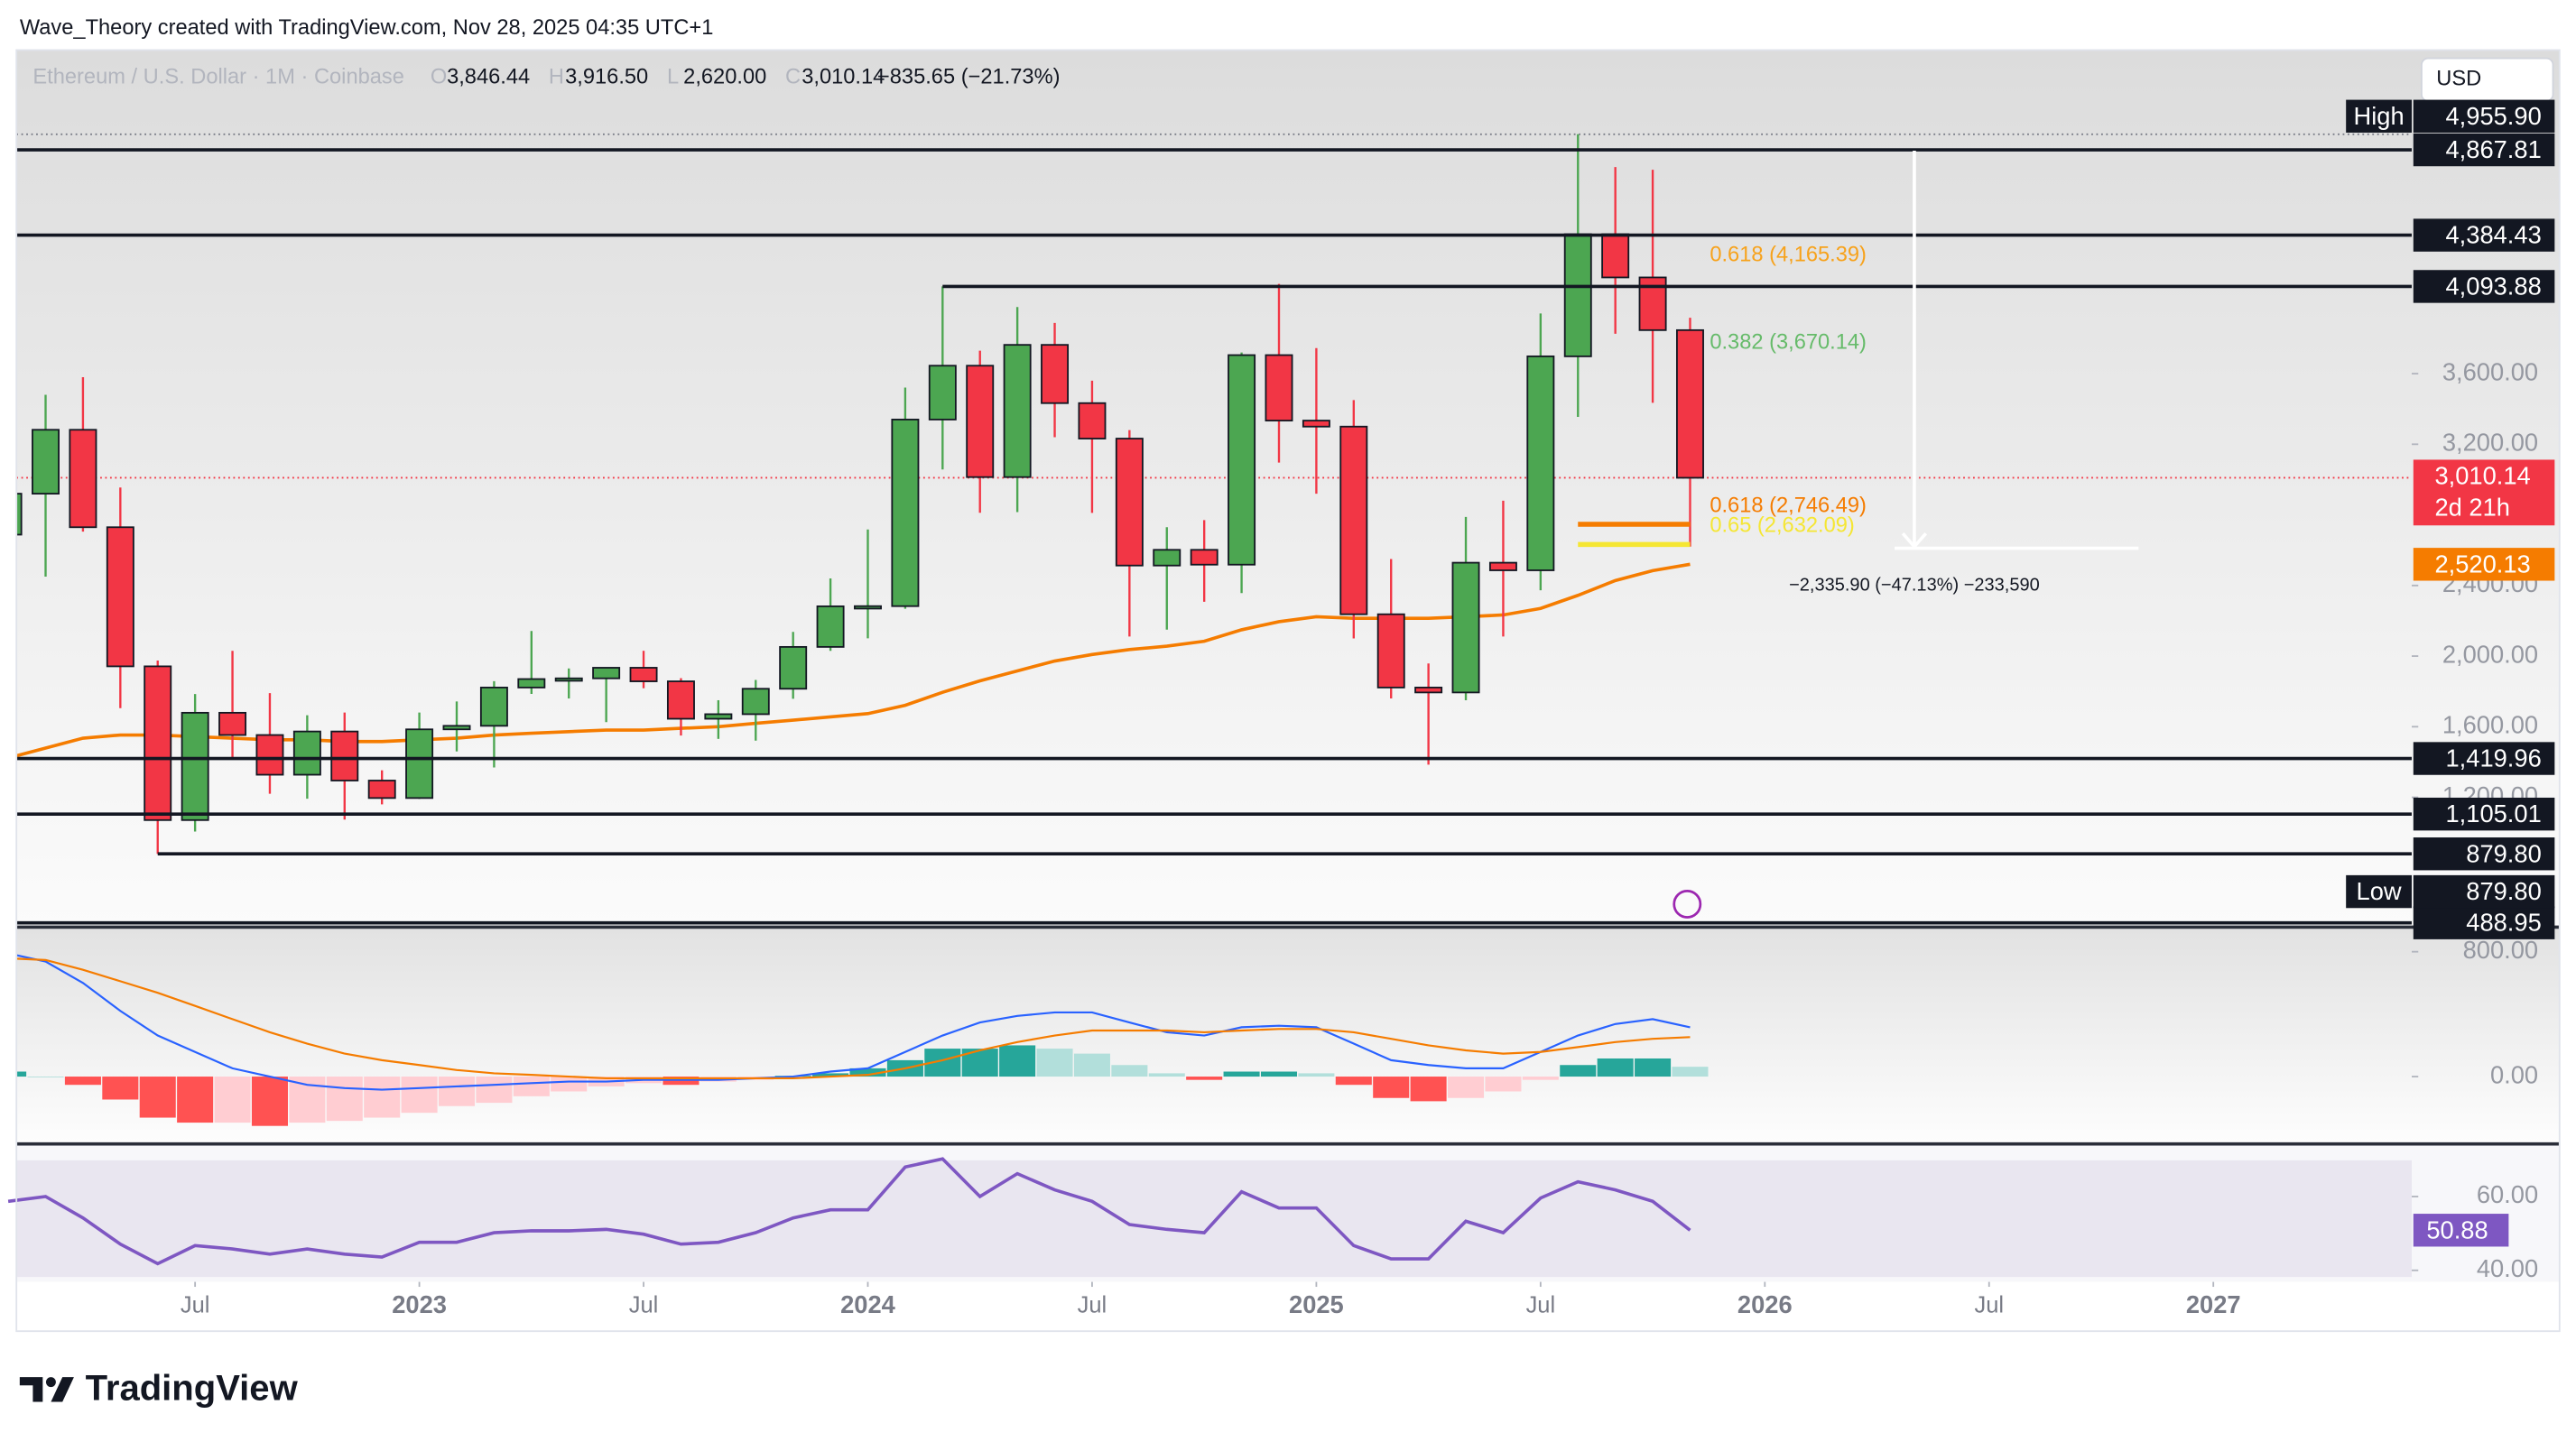  What do you see at coordinates (843, 77) in the screenshot?
I see `legend-value: 3,010.14` at bounding box center [843, 77].